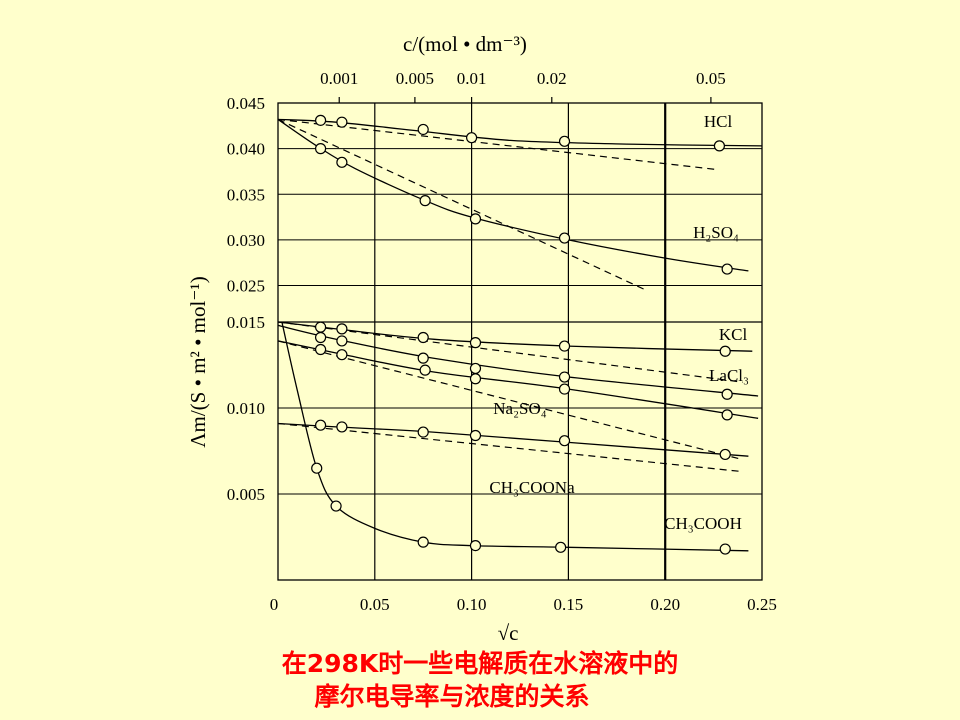  Describe the element at coordinates (451, 696) in the screenshot. I see `caption-line-2: 摩尔电导率与浓度的关系` at that location.